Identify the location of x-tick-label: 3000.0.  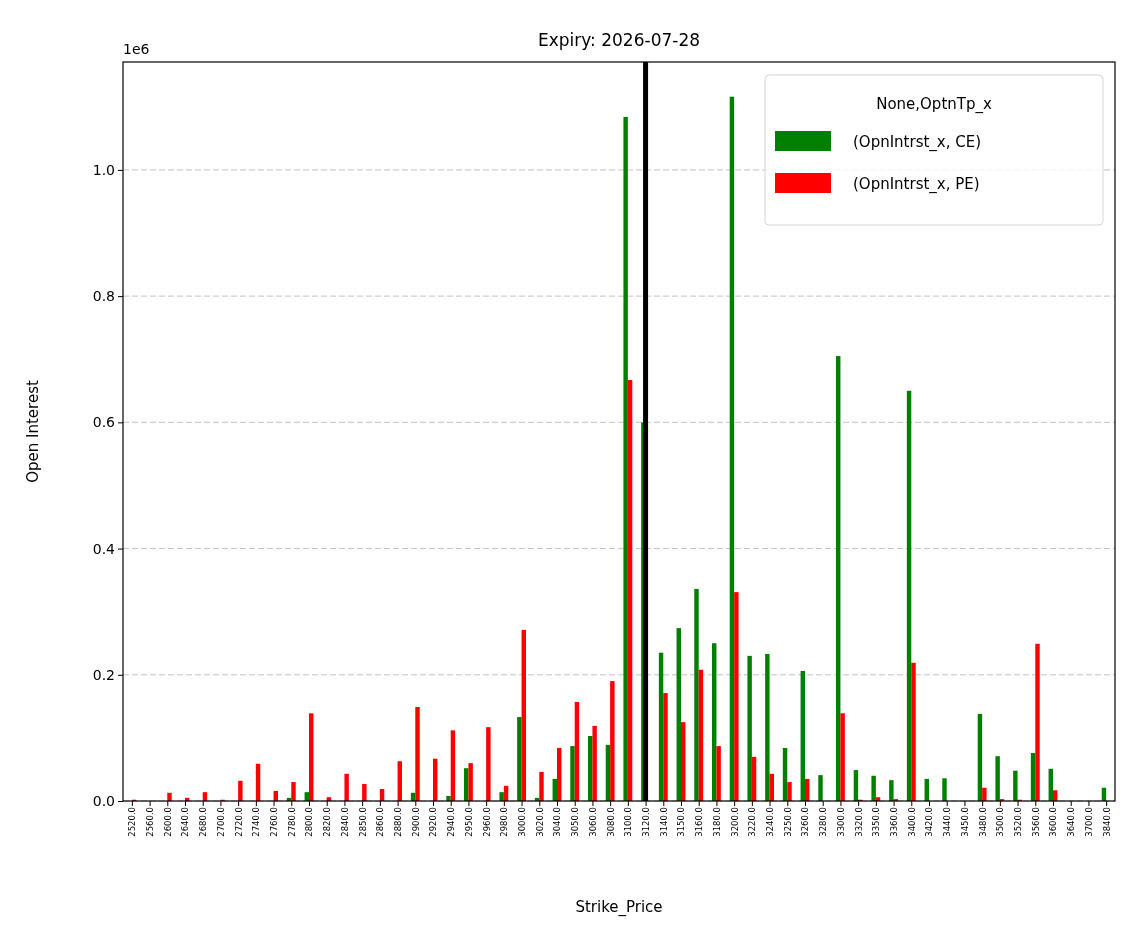
(522, 822).